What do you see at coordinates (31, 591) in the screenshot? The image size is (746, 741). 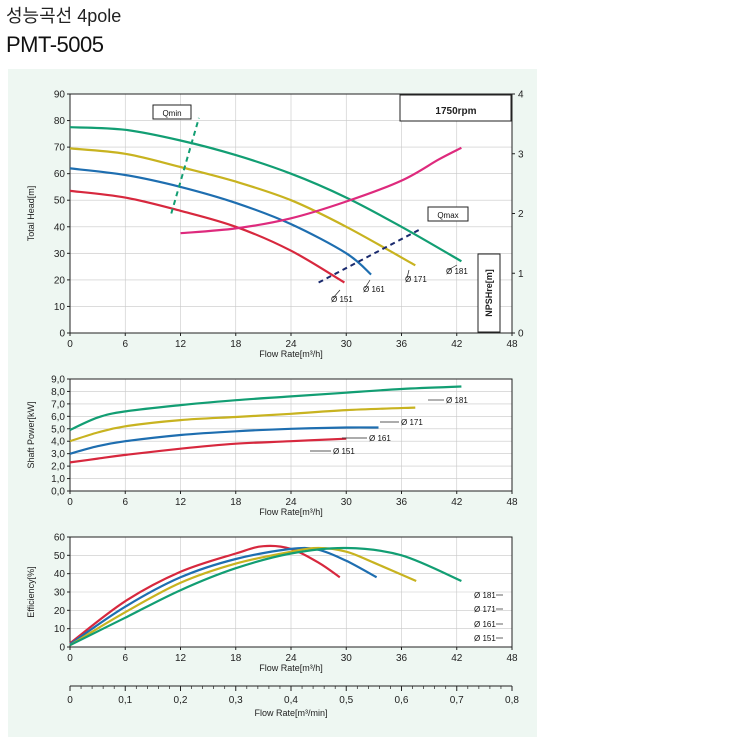 I see `y-axis-label: Efficiency[%]` at bounding box center [31, 591].